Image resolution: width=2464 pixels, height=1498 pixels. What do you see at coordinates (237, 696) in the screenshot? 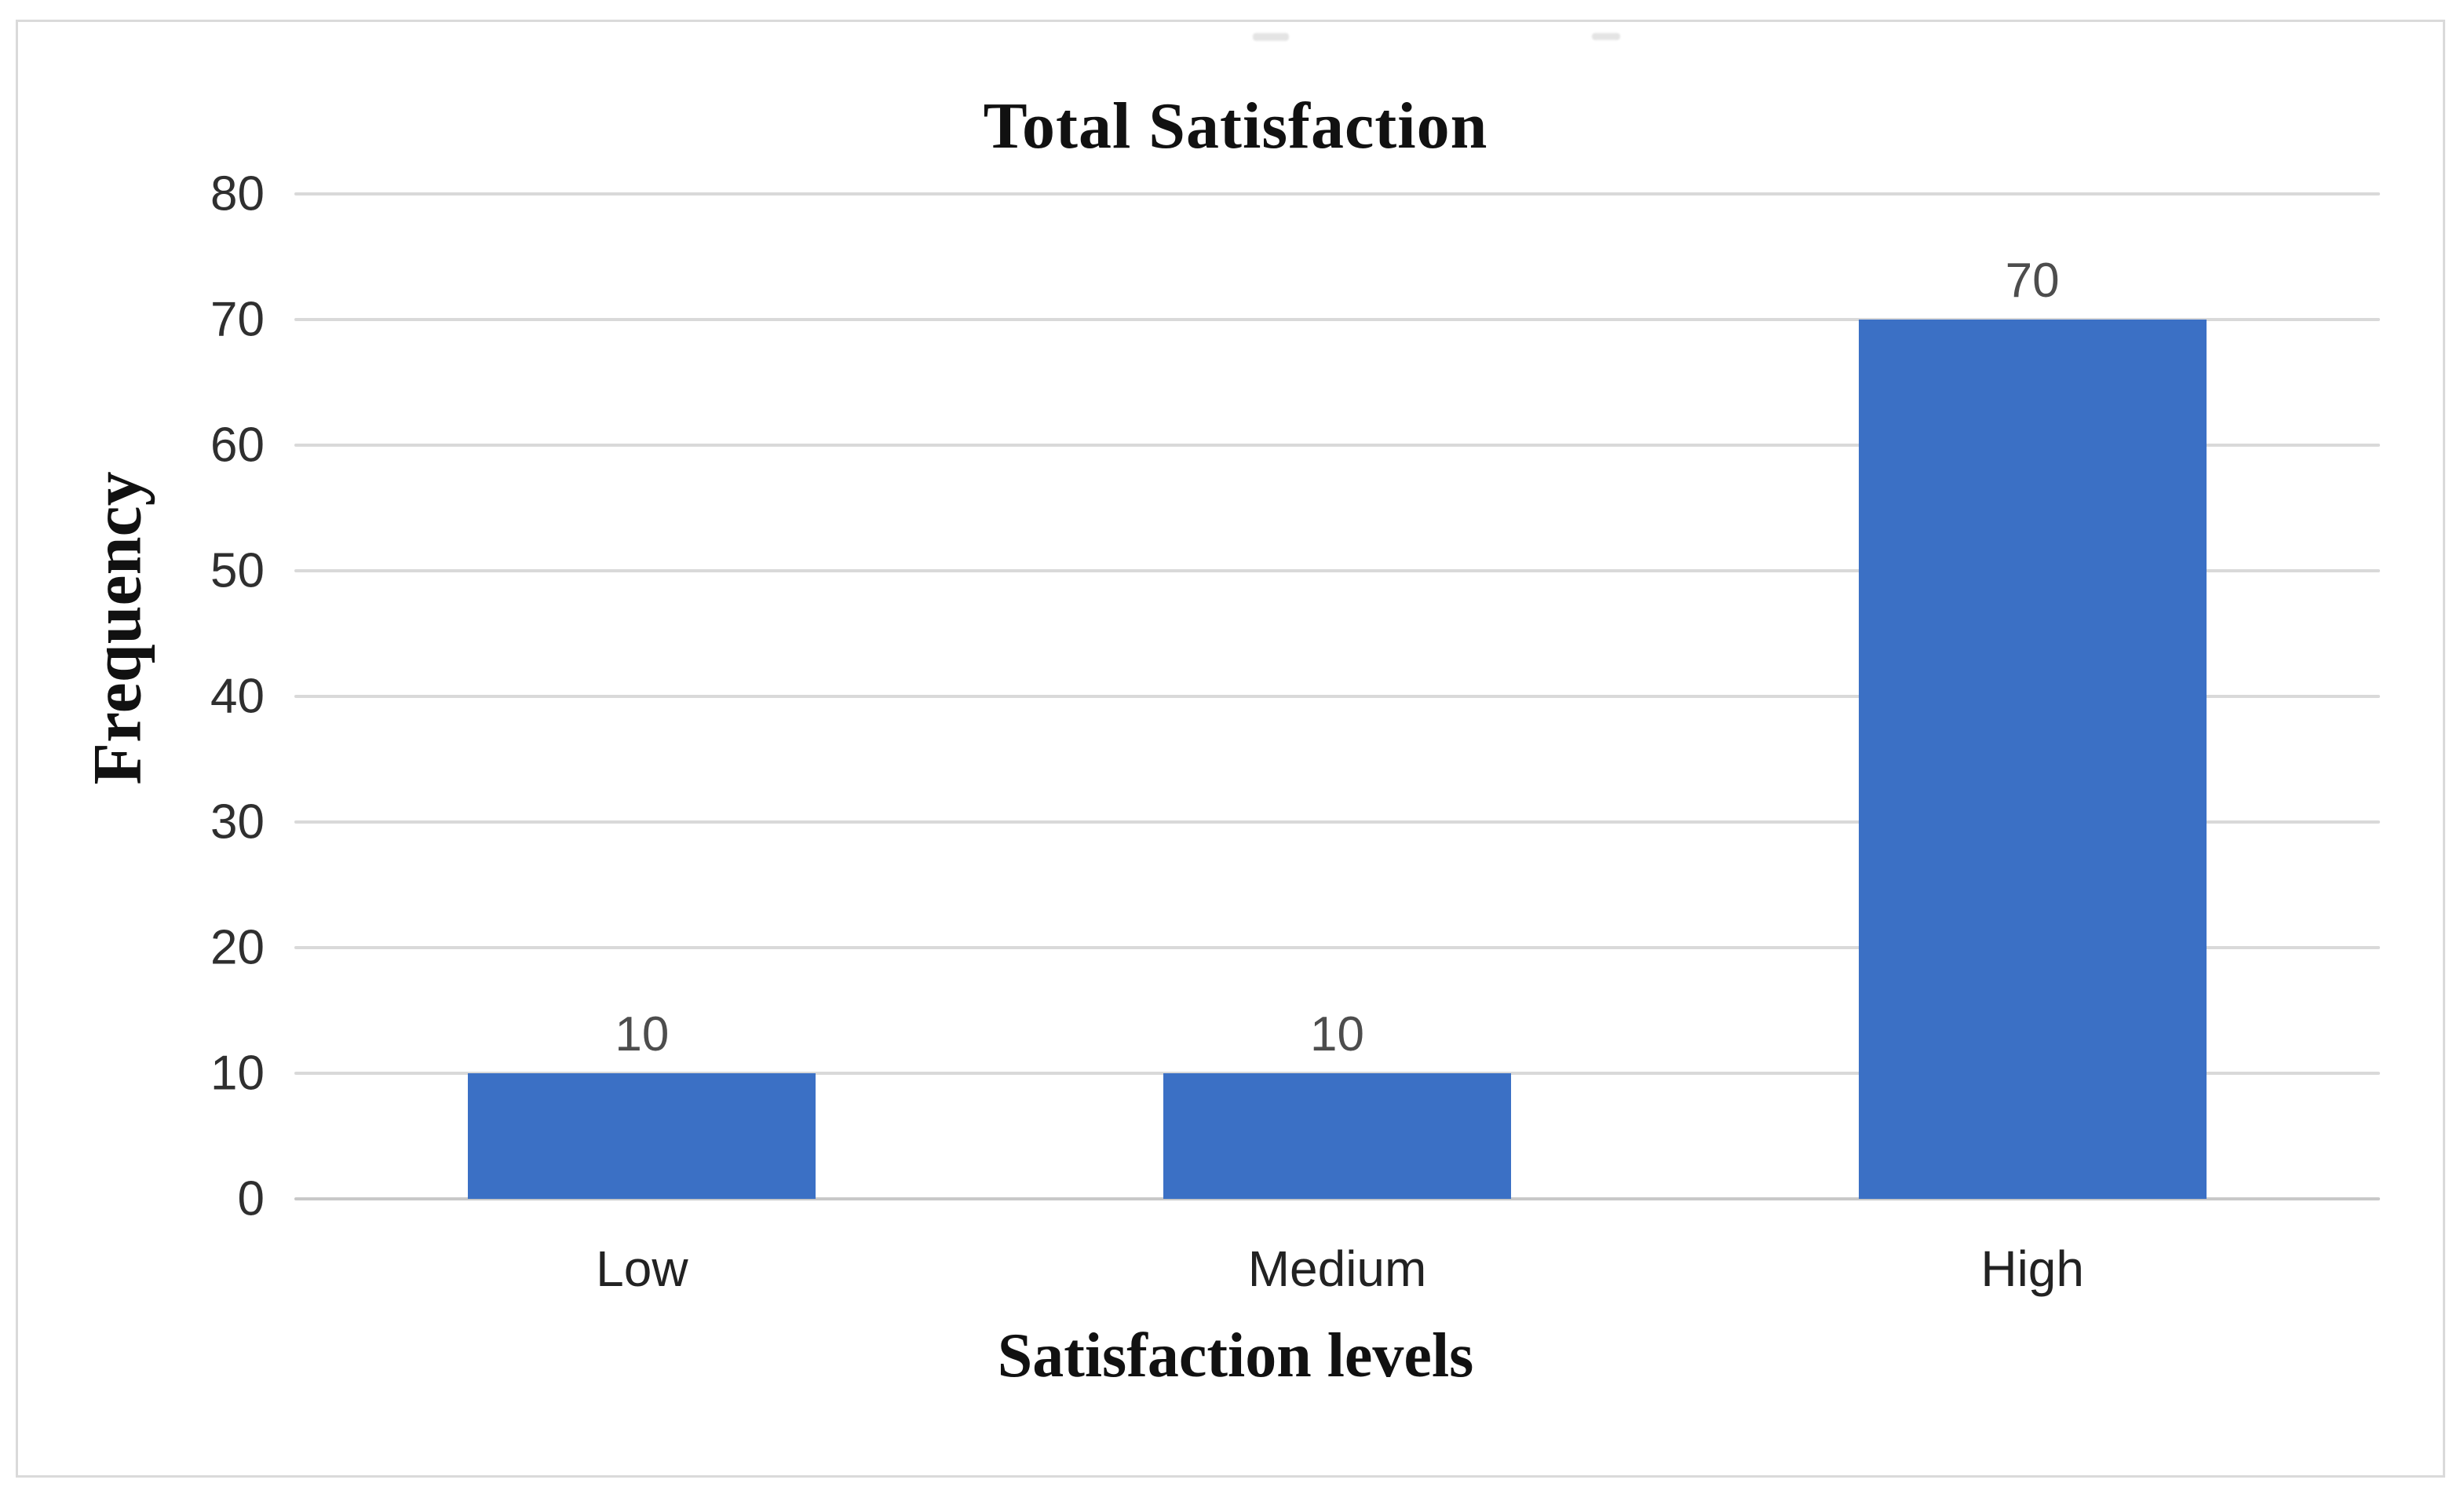
I see `y-tick-label: 40` at bounding box center [237, 696].